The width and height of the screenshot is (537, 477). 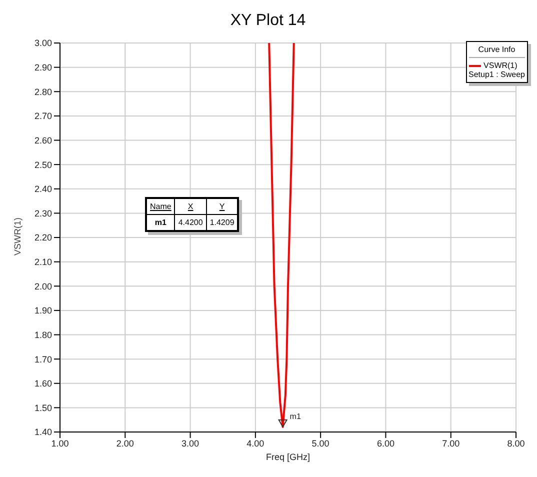 What do you see at coordinates (43, 407) in the screenshot?
I see `y-tick-label: 1.50` at bounding box center [43, 407].